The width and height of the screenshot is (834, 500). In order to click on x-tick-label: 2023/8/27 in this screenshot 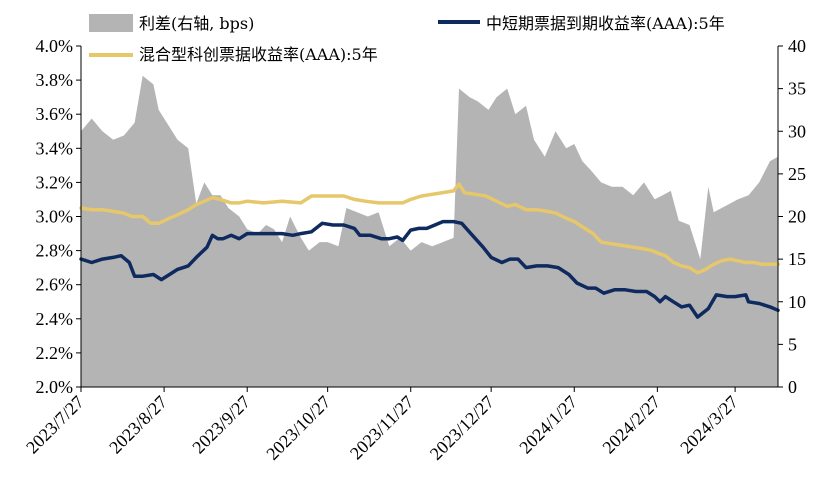, I will do `click(138, 425)`.